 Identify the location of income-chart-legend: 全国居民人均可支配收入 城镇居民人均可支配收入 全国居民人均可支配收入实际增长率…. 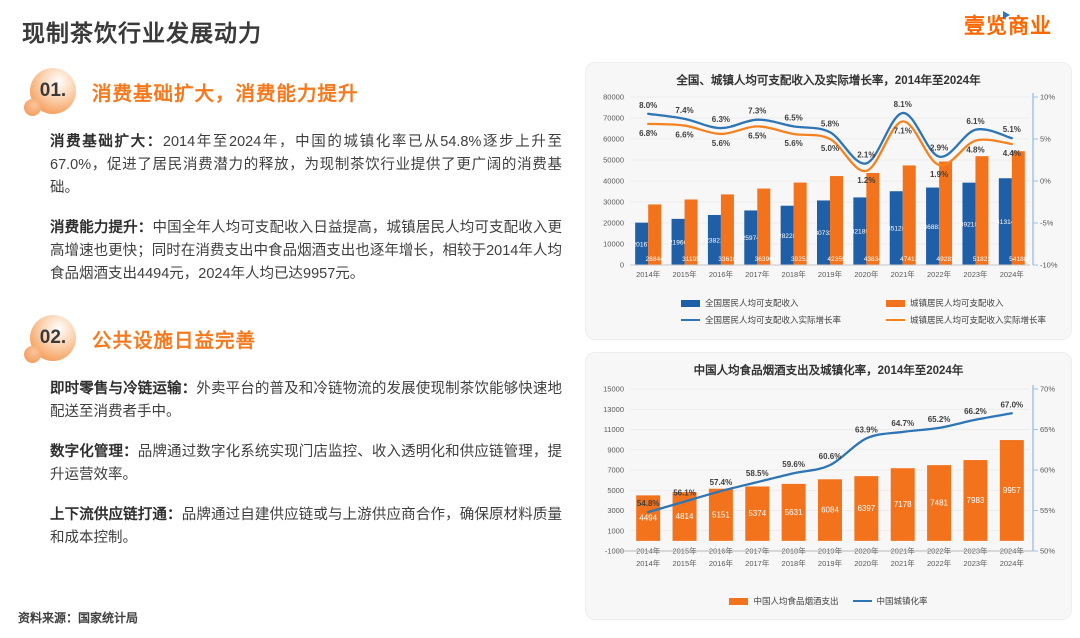
(828, 313).